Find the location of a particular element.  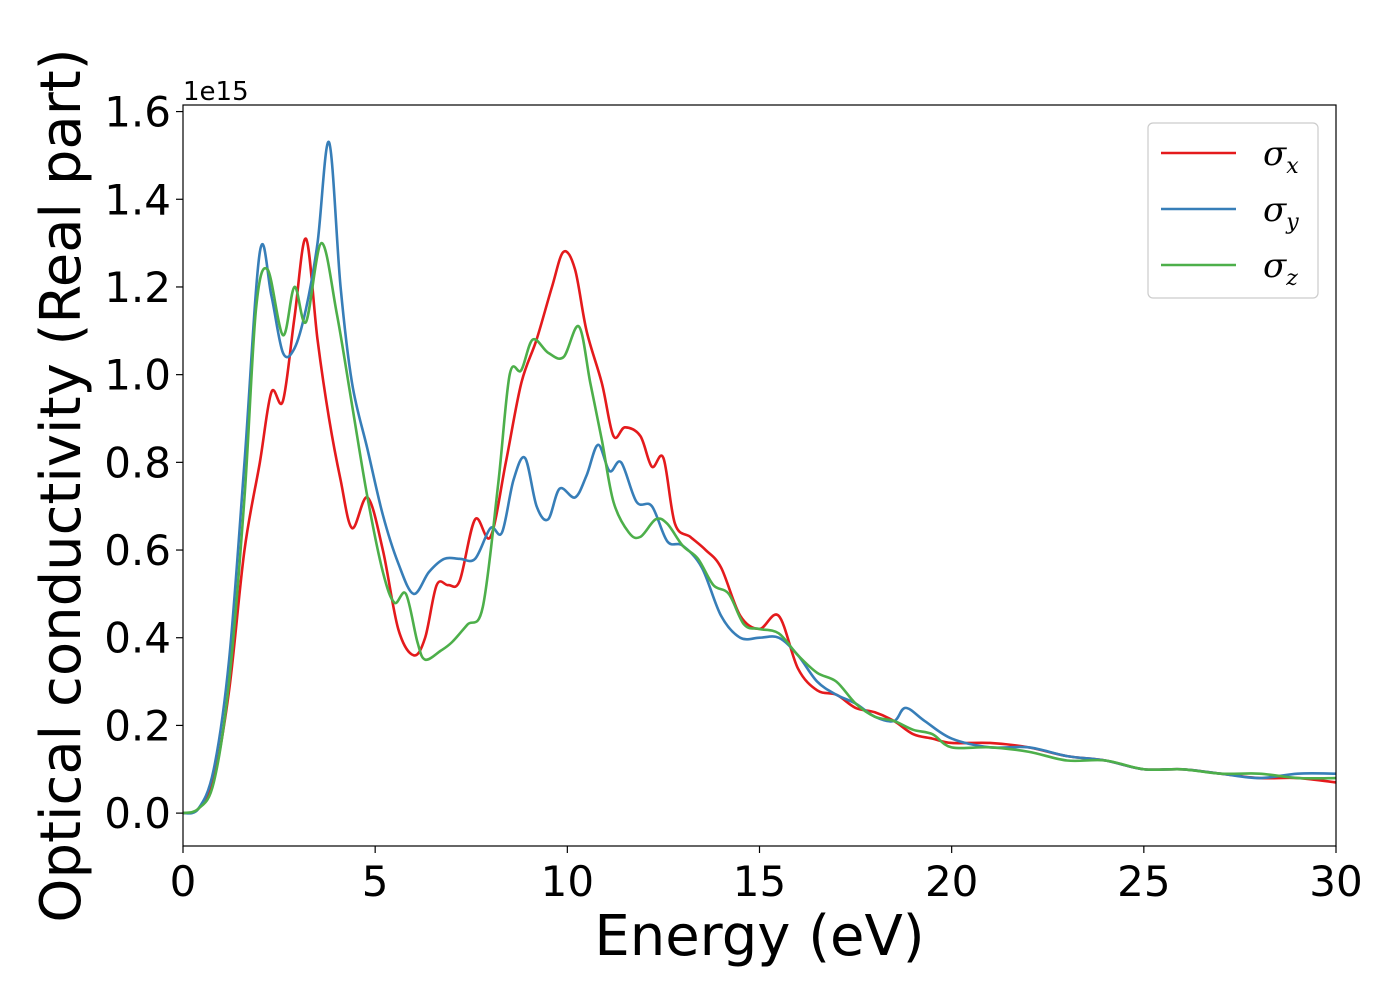

y-tick-label: 0.0 is located at coordinates (137, 813).